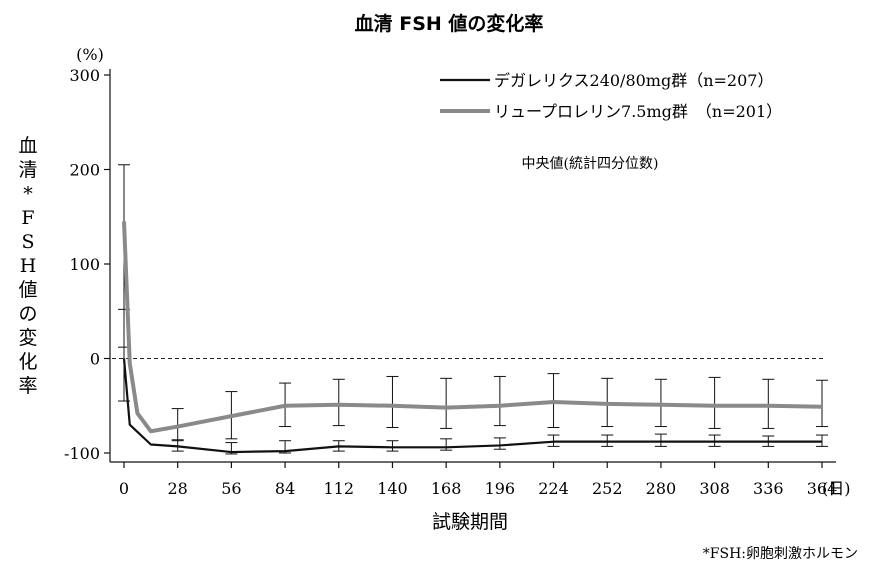  Describe the element at coordinates (607, 488) in the screenshot. I see `x-tick-label: 252` at that location.